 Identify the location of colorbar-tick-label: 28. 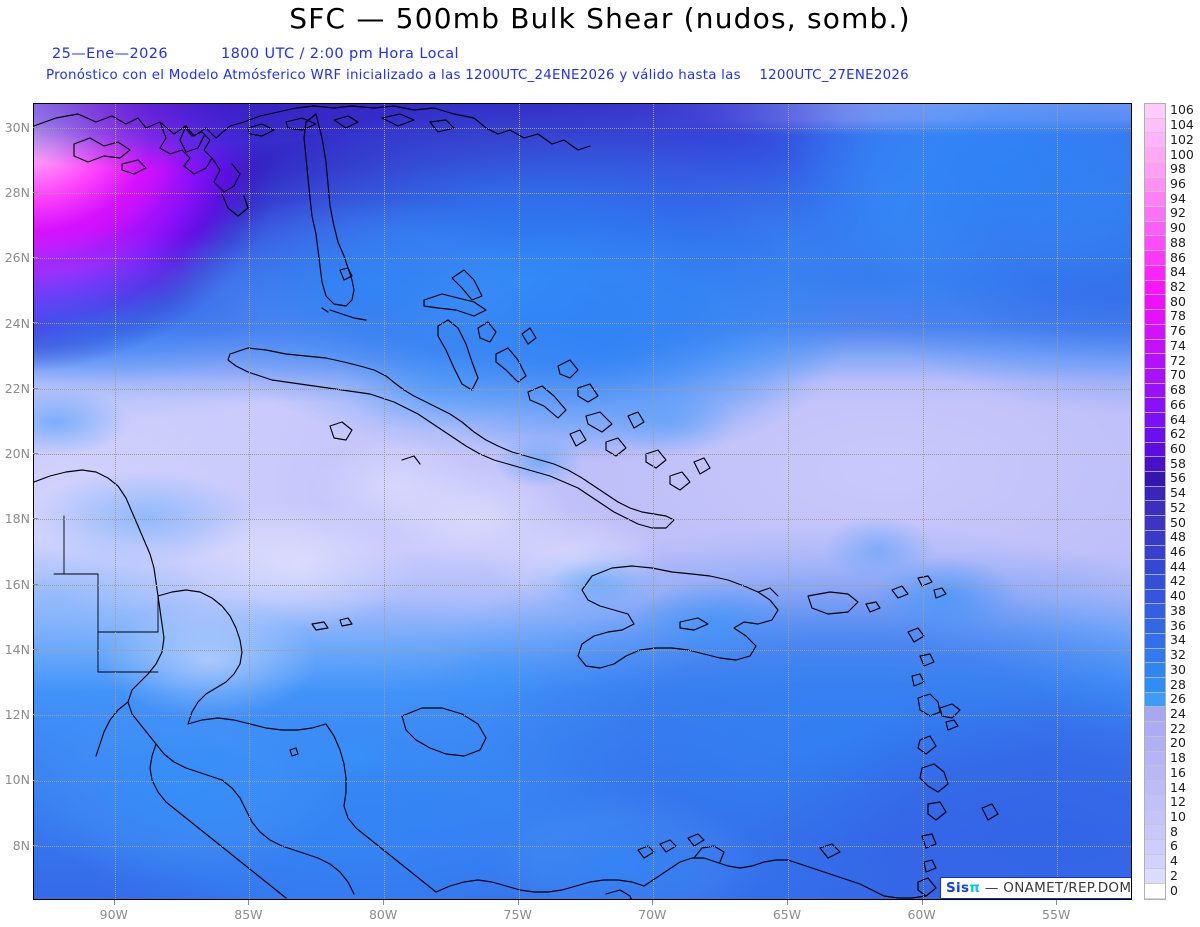
(1178, 684).